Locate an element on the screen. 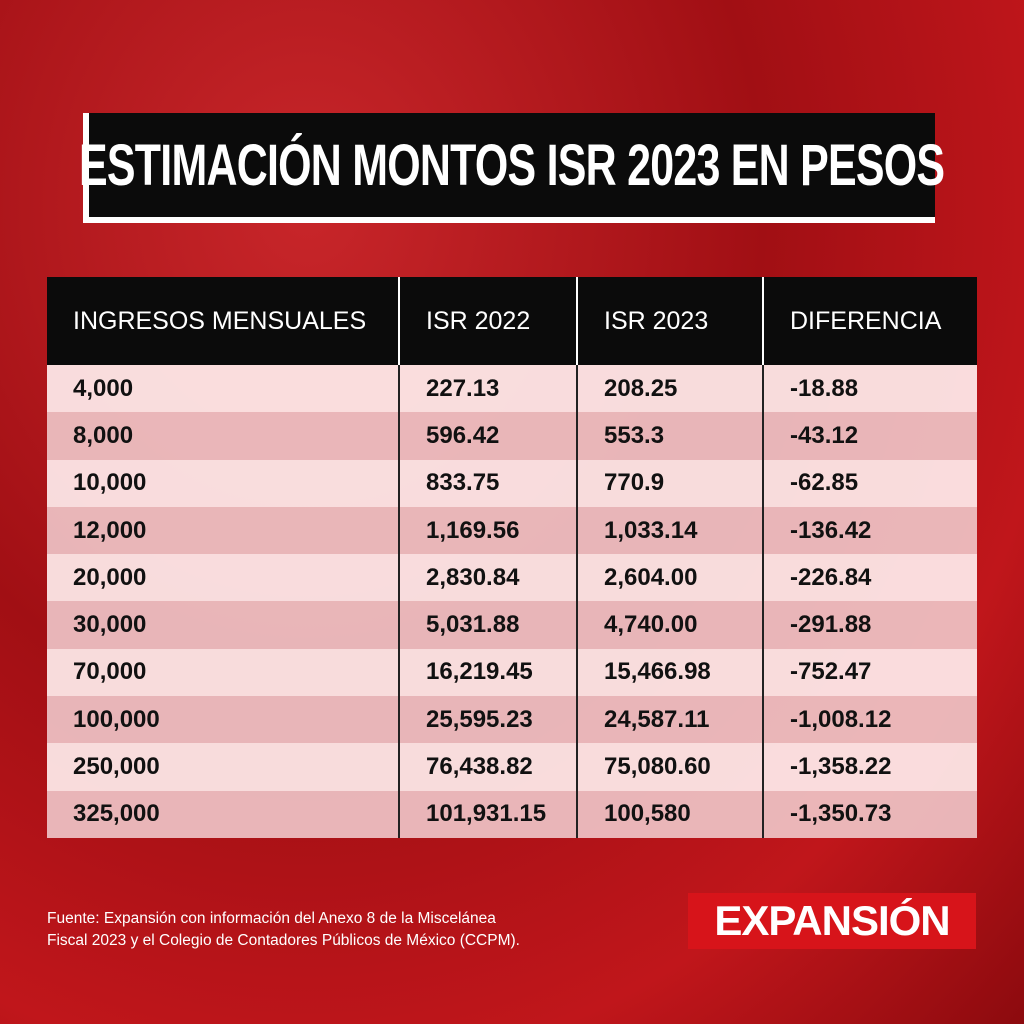 The height and width of the screenshot is (1024, 1024). table-row: 70,000 16,219.45 15,466.98 -752.47 is located at coordinates (512, 672).